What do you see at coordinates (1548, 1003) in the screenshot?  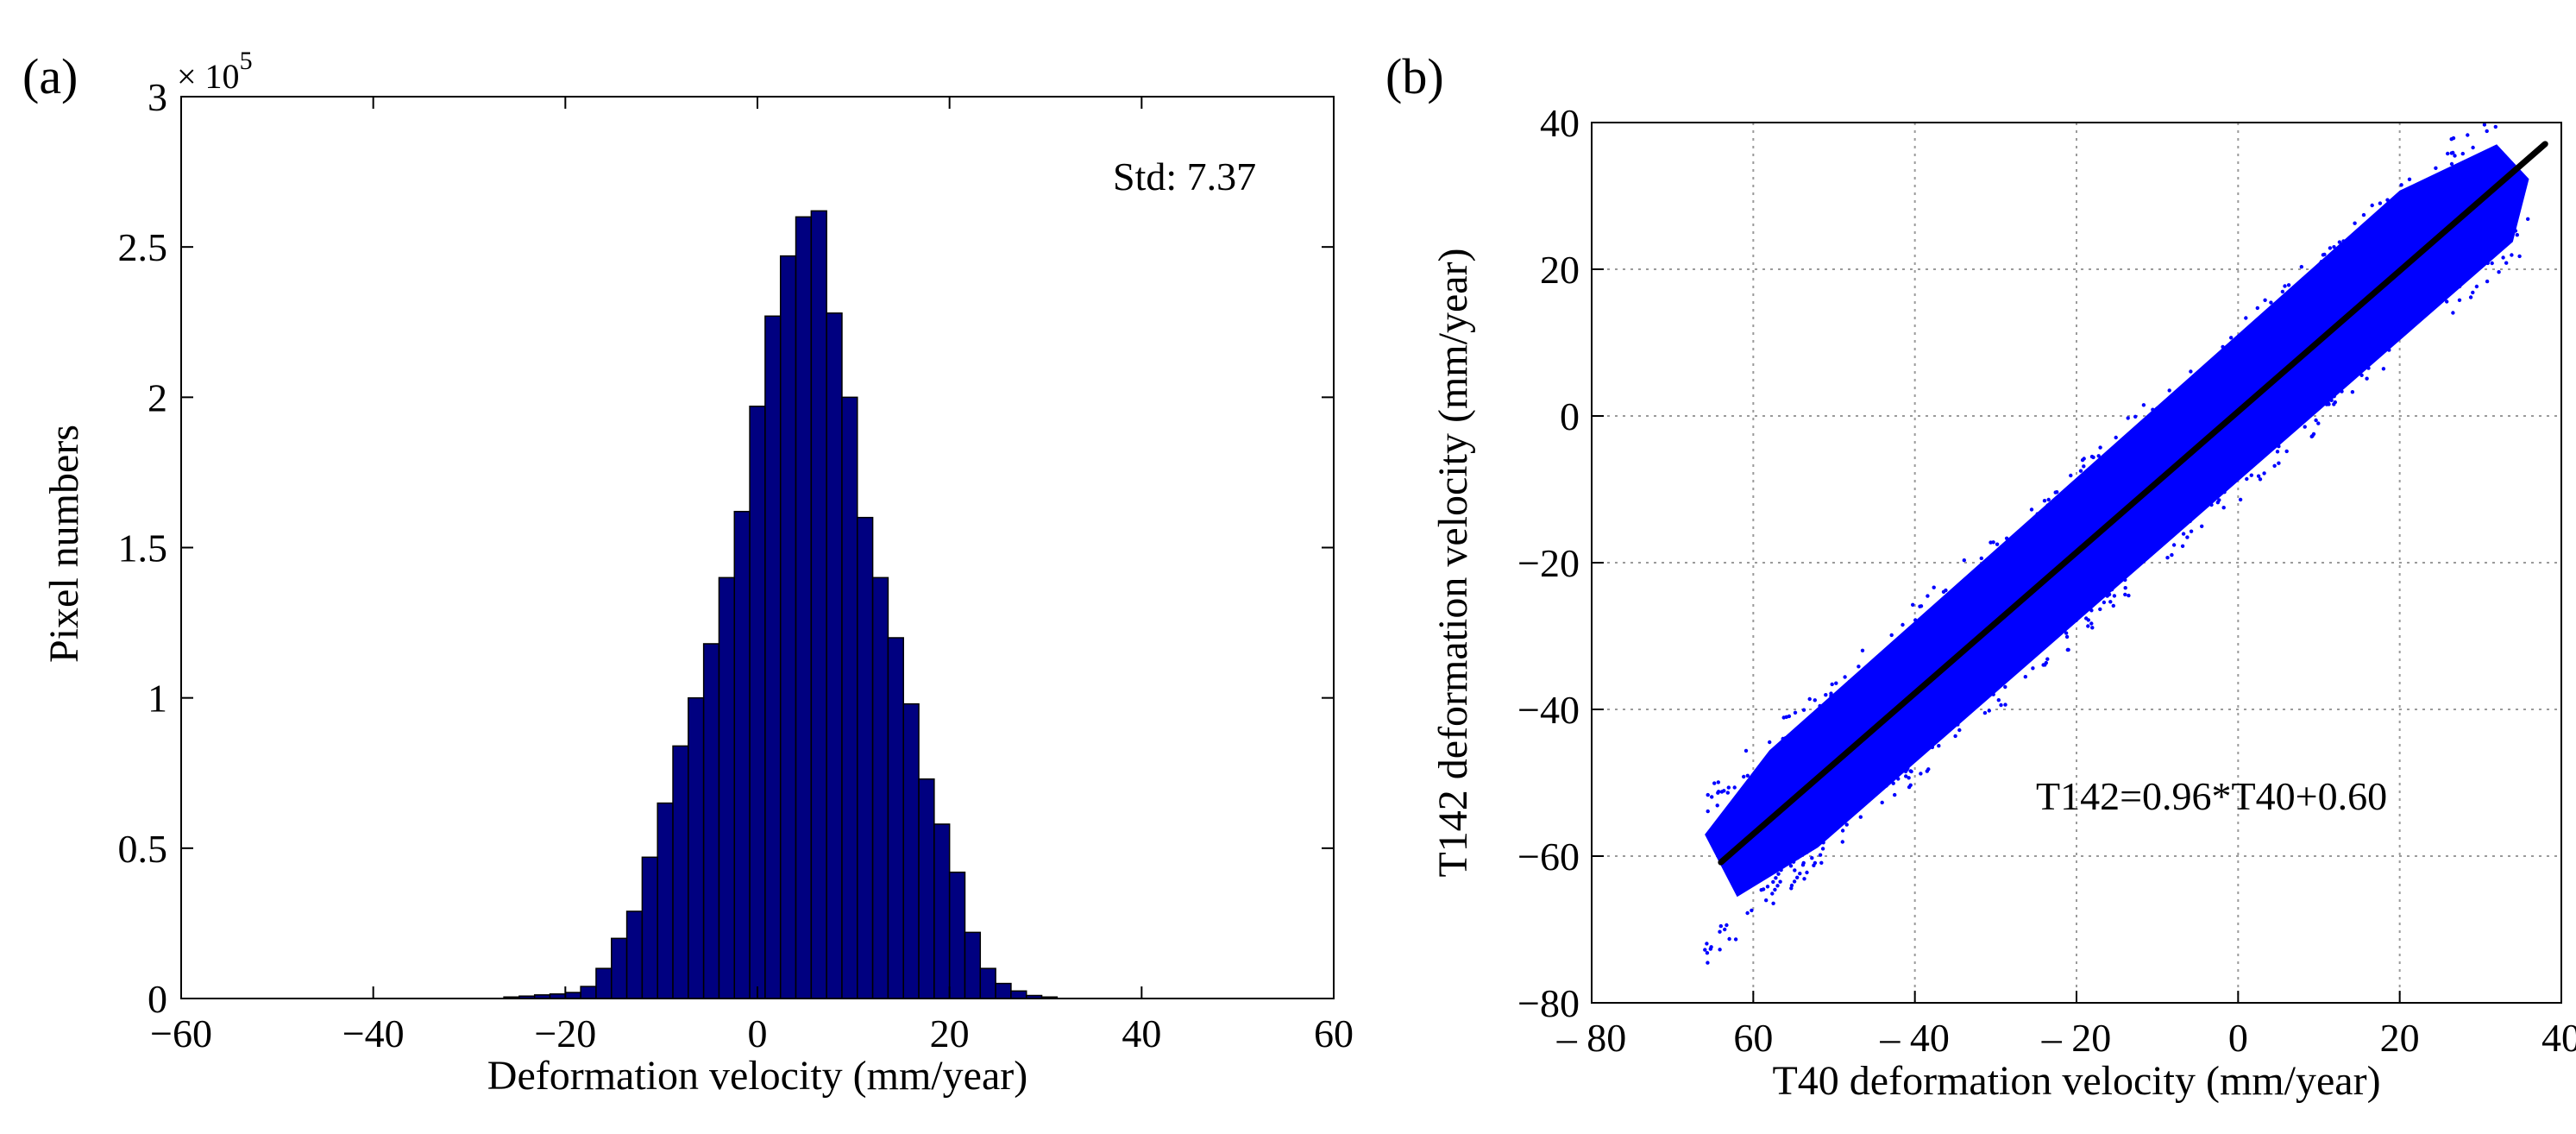 I see `y-tick-label: −80` at bounding box center [1548, 1003].